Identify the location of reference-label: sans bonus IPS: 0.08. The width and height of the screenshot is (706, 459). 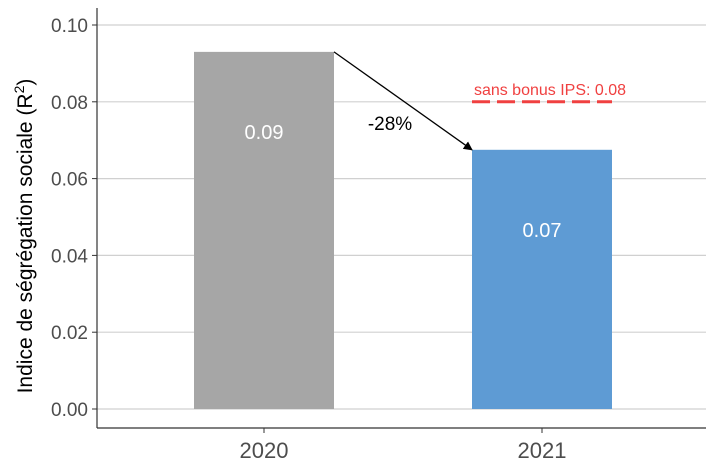
(550, 90).